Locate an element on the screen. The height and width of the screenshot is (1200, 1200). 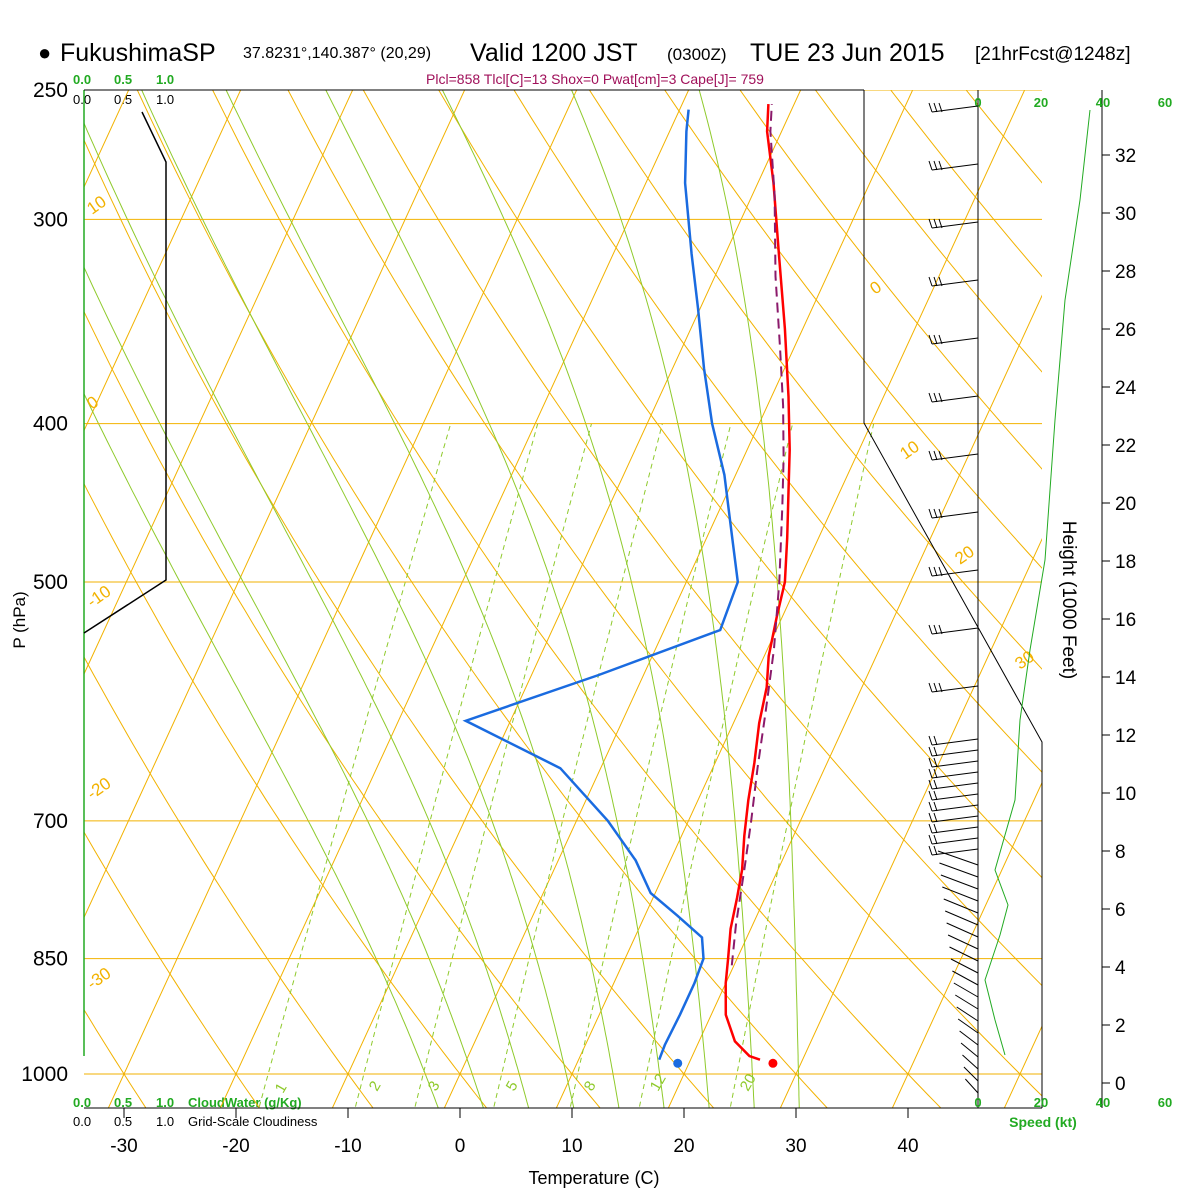
height-tick-label: 18 is located at coordinates (1125, 562).